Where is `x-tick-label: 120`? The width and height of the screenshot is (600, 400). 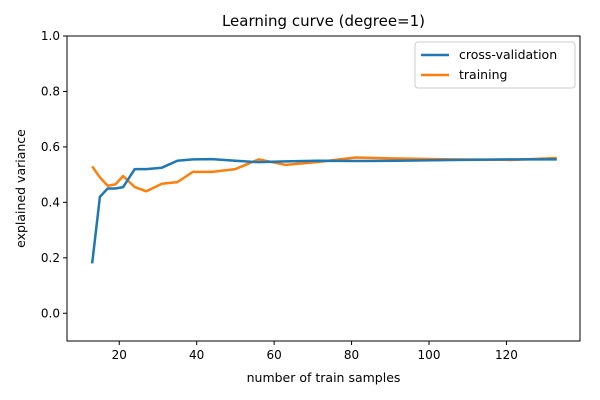
x-tick-label: 120 is located at coordinates (506, 355).